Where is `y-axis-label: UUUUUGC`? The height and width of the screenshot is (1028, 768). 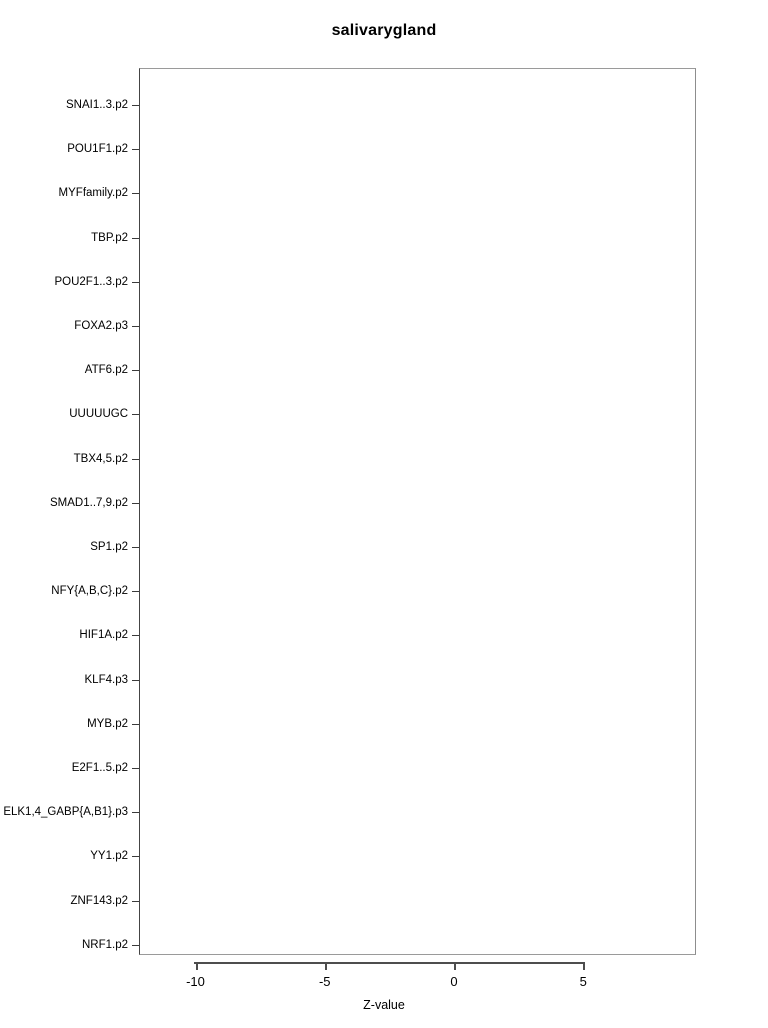
y-axis-label: UUUUUGC is located at coordinates (98, 414).